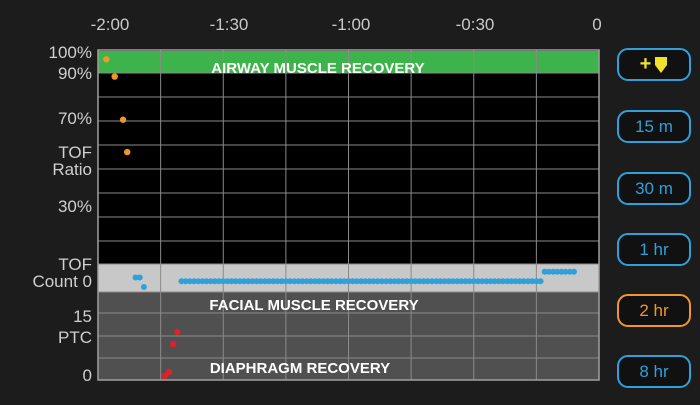 This screenshot has height=405, width=700. Describe the element at coordinates (475, 24) in the screenshot. I see `time-label: -0:30` at that location.